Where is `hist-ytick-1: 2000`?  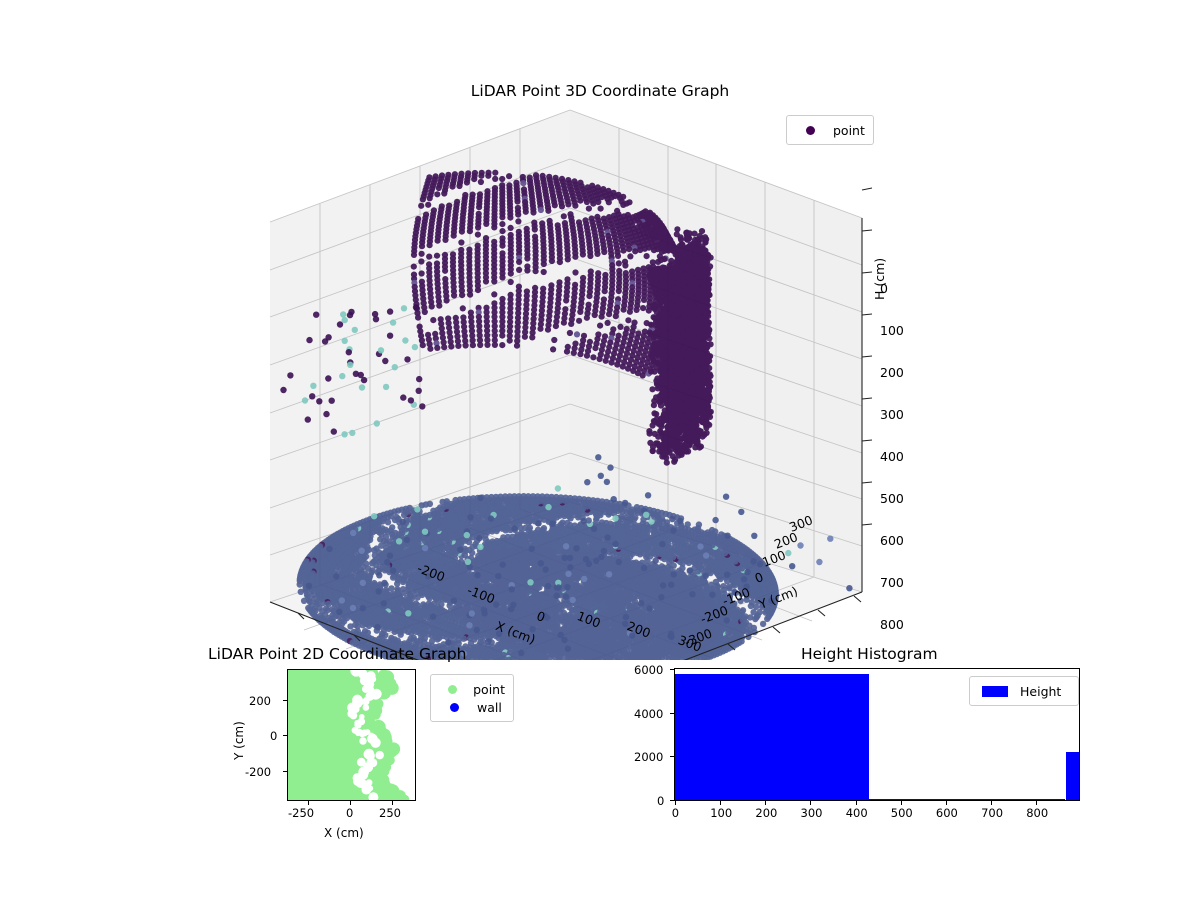
hist-ytick-1: 2000 is located at coordinates (649, 757).